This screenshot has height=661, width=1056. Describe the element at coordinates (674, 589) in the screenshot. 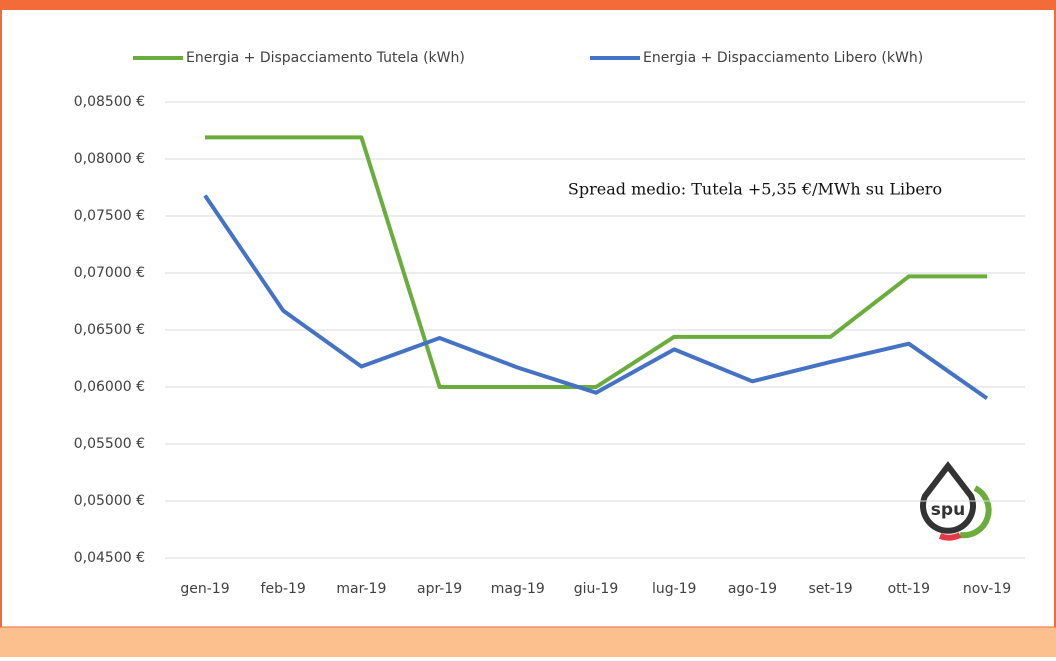

I see `x-tick-label: lug-19` at that location.